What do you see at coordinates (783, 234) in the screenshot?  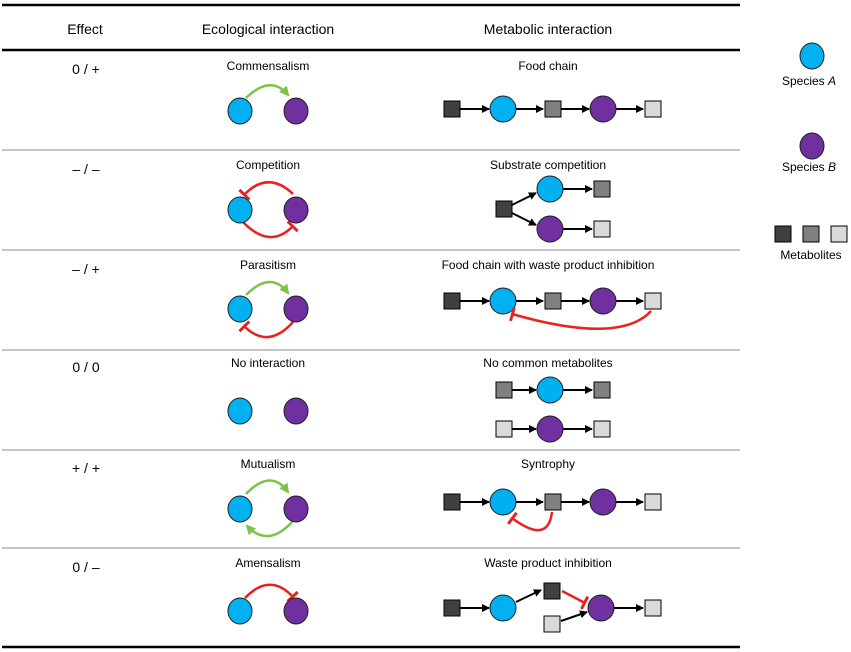 I see `legend-metabolite-dark` at bounding box center [783, 234].